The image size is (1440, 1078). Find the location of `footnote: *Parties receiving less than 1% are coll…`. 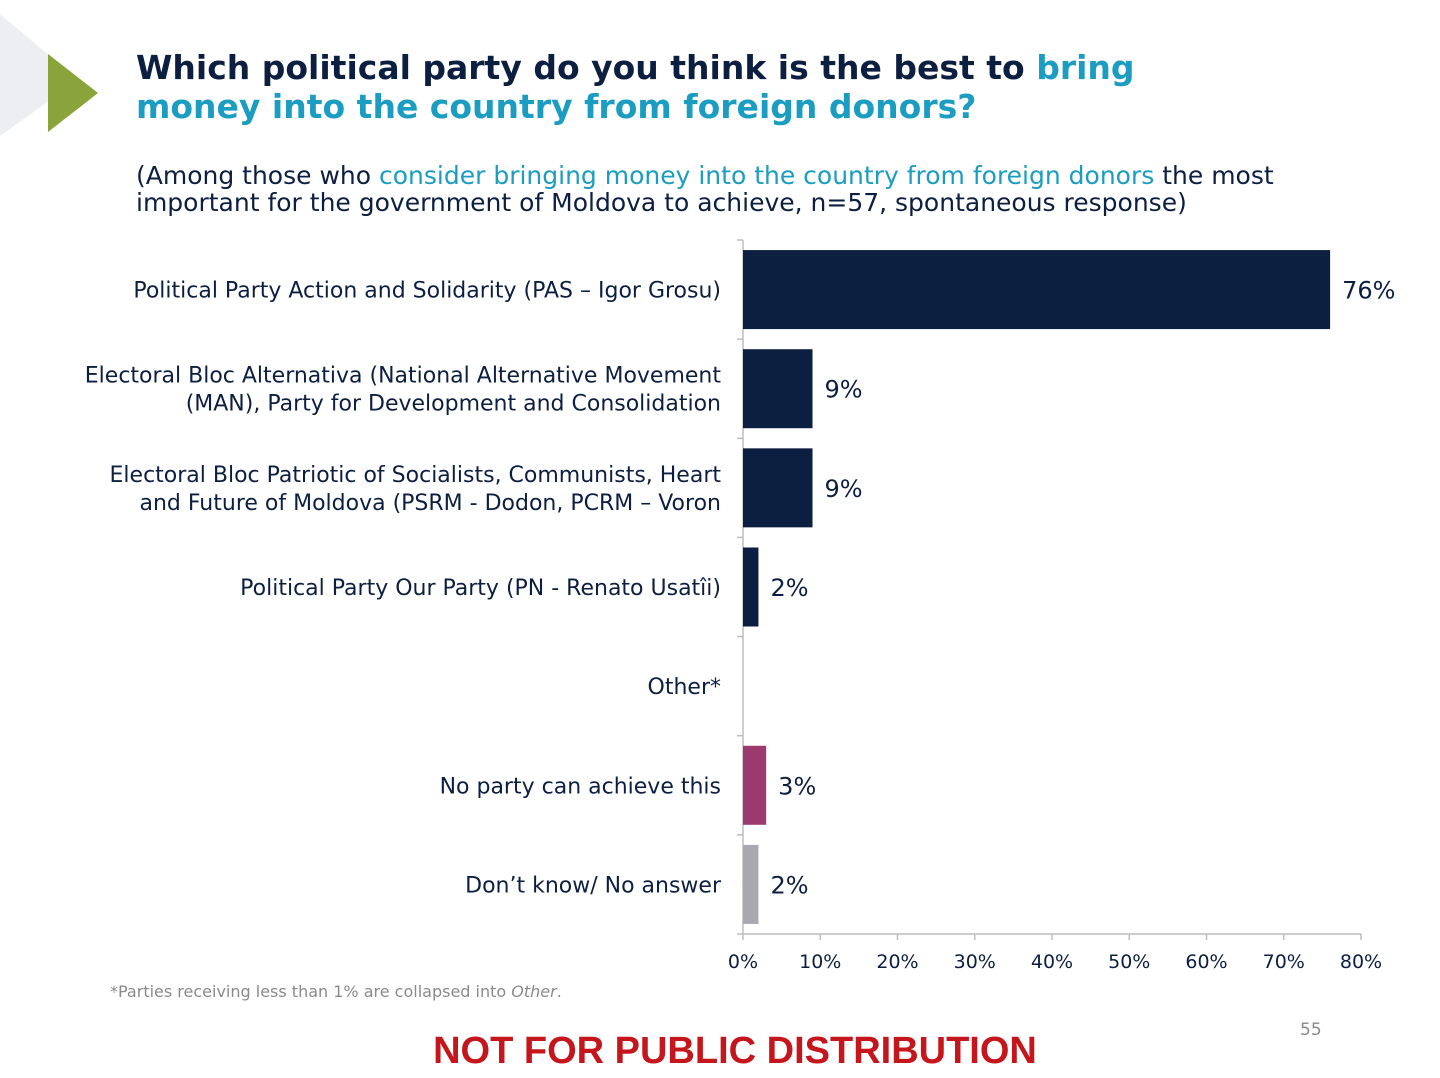

footnote: *Parties receiving less than 1% are coll… is located at coordinates (336, 991).